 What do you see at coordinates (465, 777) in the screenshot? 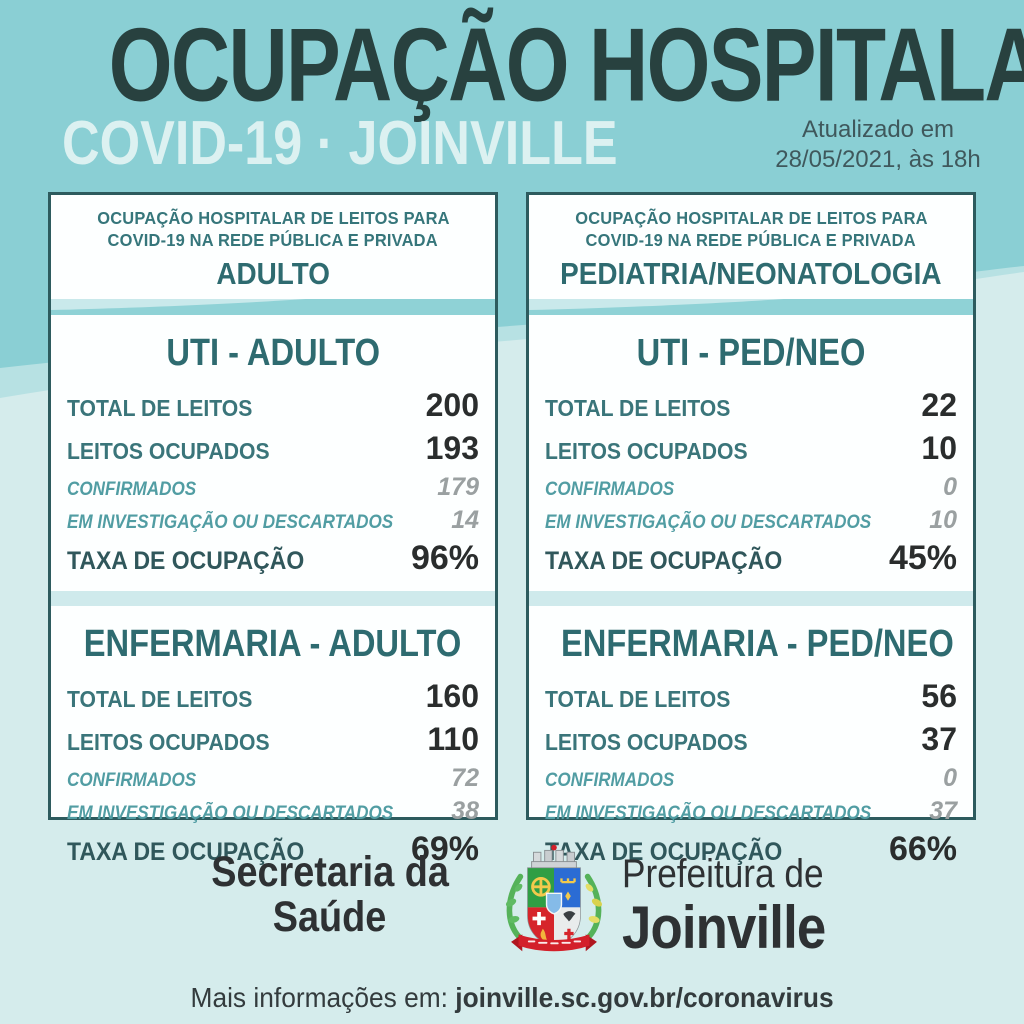
I see `stat-value: 72` at bounding box center [465, 777].